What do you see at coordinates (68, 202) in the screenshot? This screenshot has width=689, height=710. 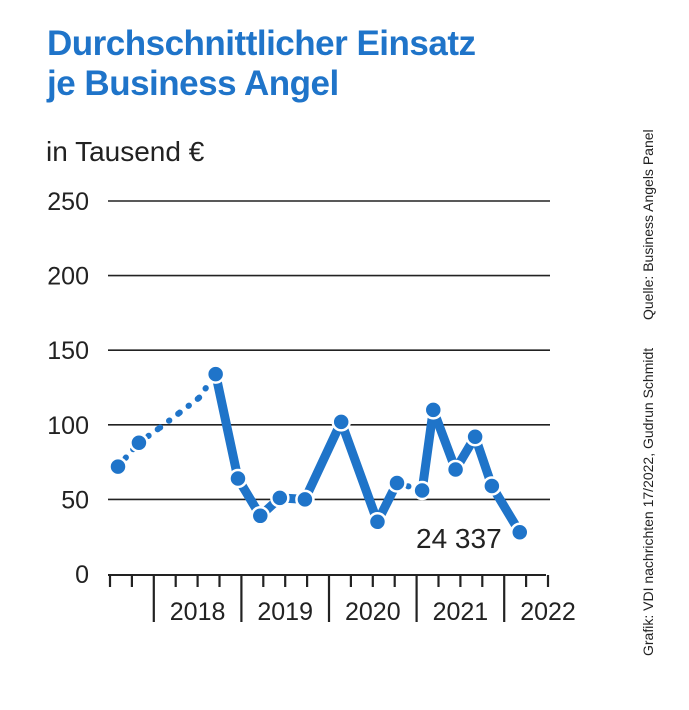 I see `y-tick-label-250: 250` at bounding box center [68, 202].